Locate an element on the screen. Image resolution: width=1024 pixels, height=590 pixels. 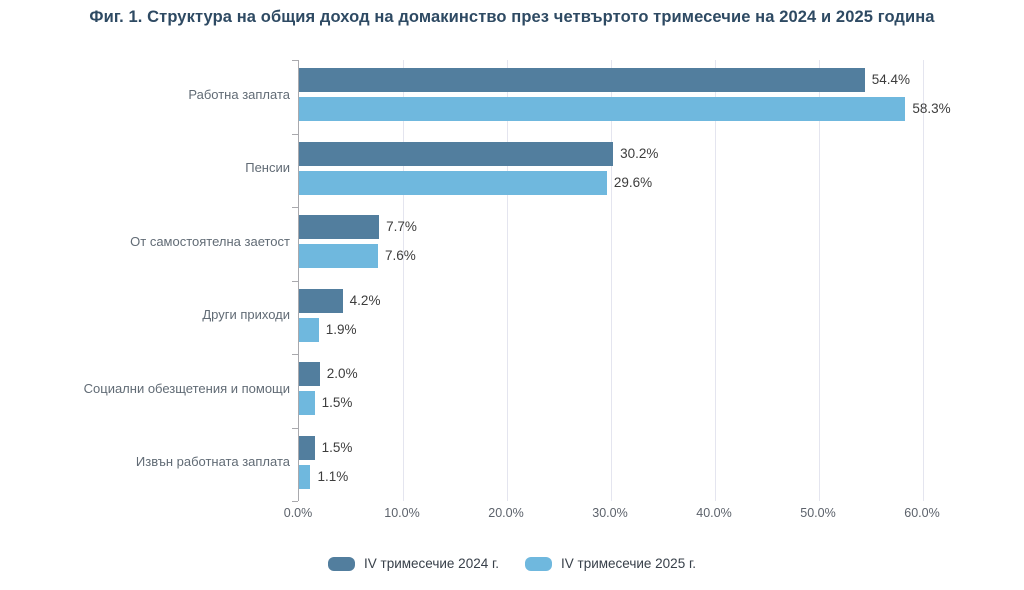
bar-value-label: 30.2% is located at coordinates (639, 153).